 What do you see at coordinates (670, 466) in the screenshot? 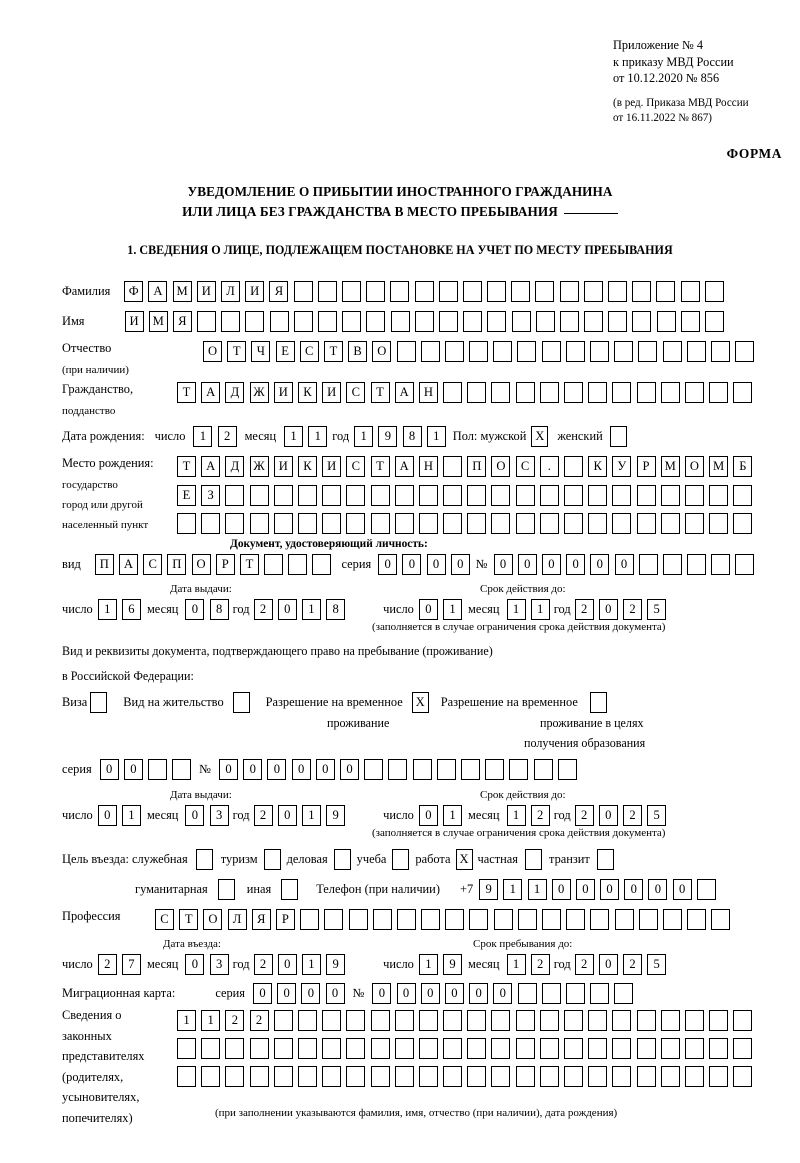
I see `char-box: М` at bounding box center [670, 466].